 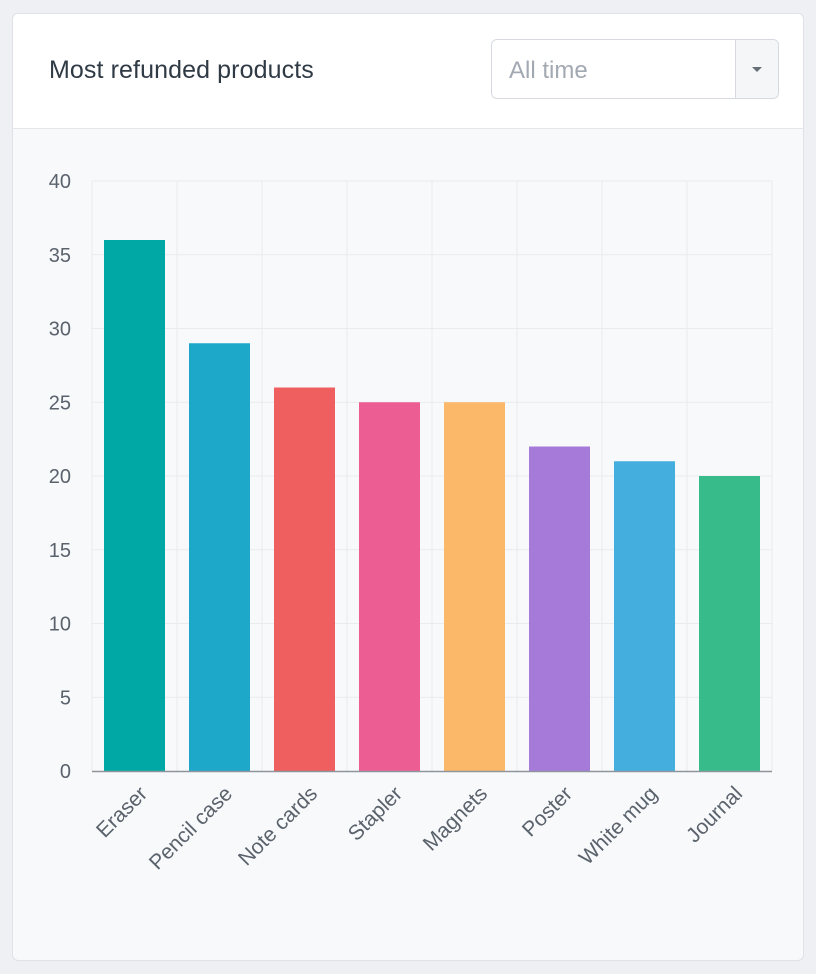 What do you see at coordinates (455, 818) in the screenshot?
I see `x-tick-label: Magnets` at bounding box center [455, 818].